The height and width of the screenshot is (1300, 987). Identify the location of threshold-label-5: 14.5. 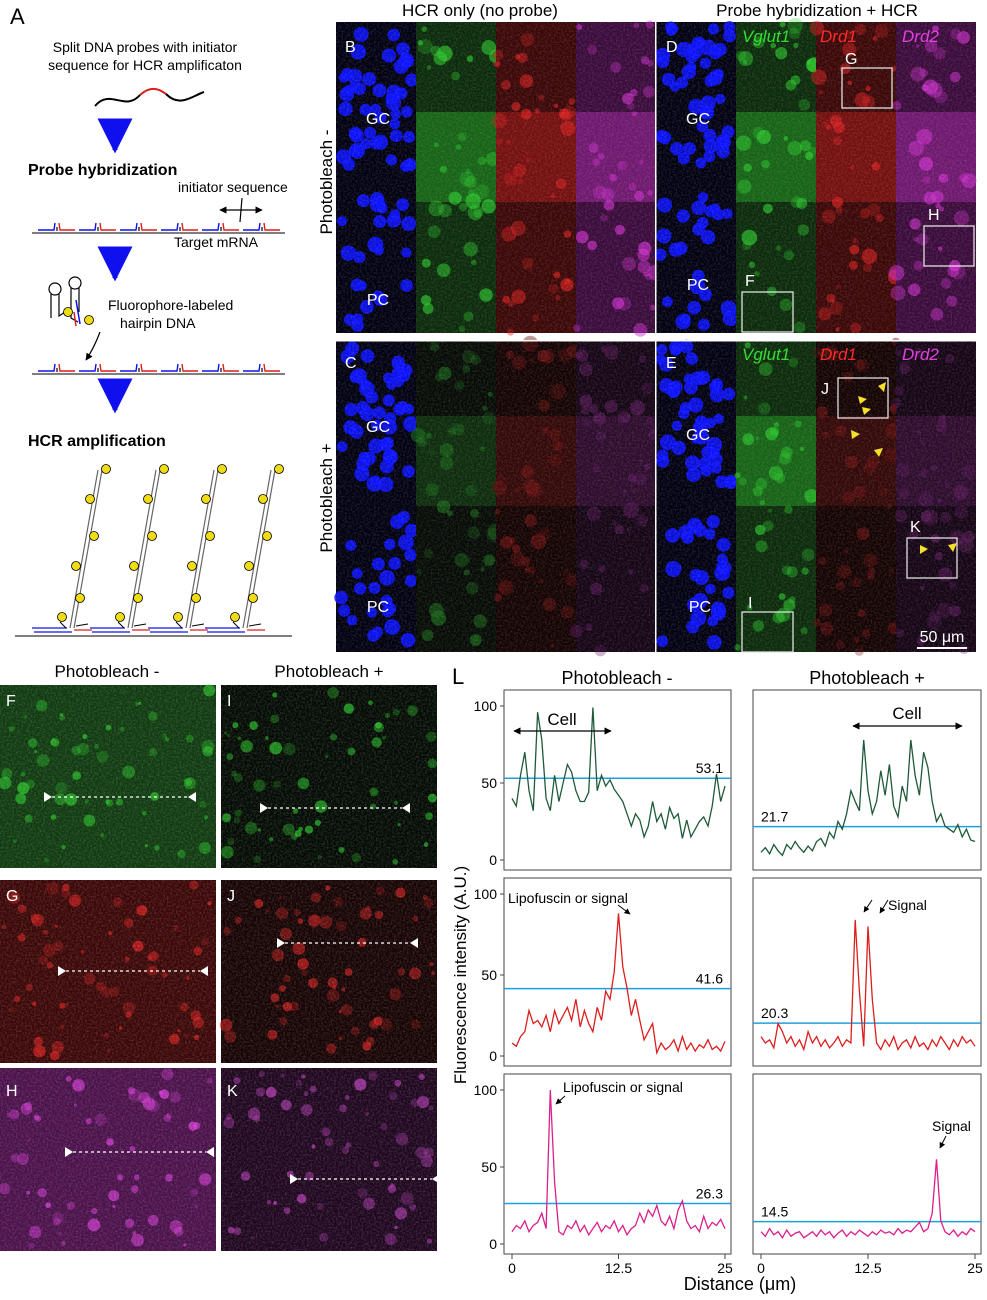
(774, 1212).